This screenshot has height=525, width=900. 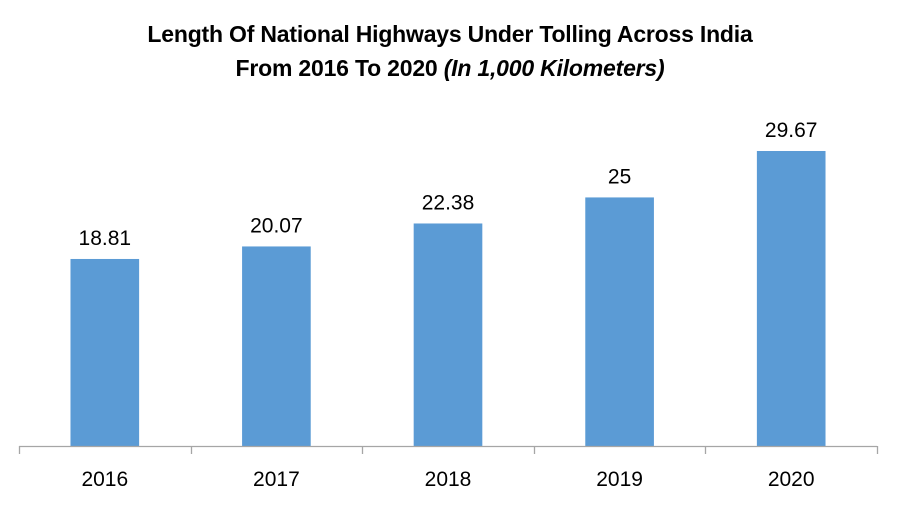 What do you see at coordinates (276, 225) in the screenshot?
I see `data-label-2017: 20.07` at bounding box center [276, 225].